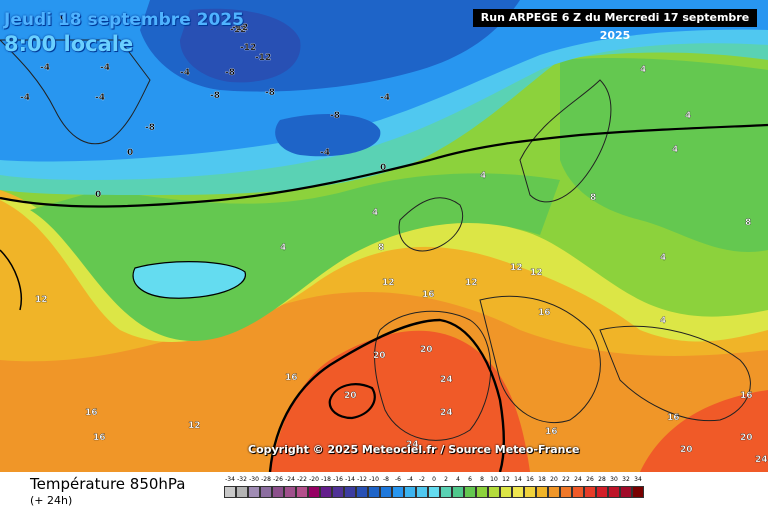 The image size is (768, 512). What do you see at coordinates (602, 479) in the screenshot?
I see `scale-value-label: 28` at bounding box center [602, 479].